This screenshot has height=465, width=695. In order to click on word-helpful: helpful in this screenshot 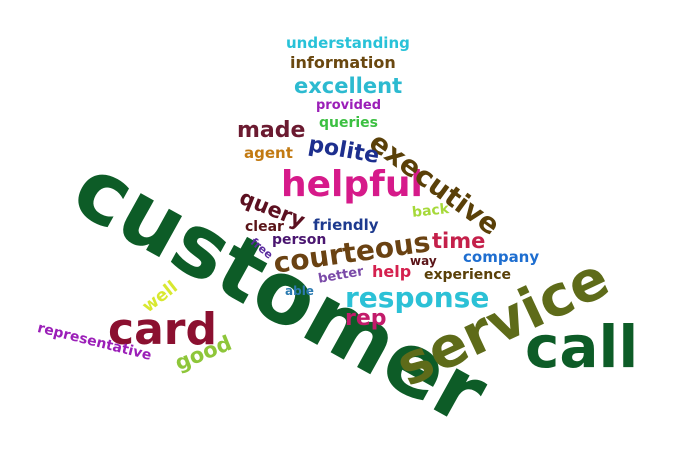, I will do `click(352, 184)`.